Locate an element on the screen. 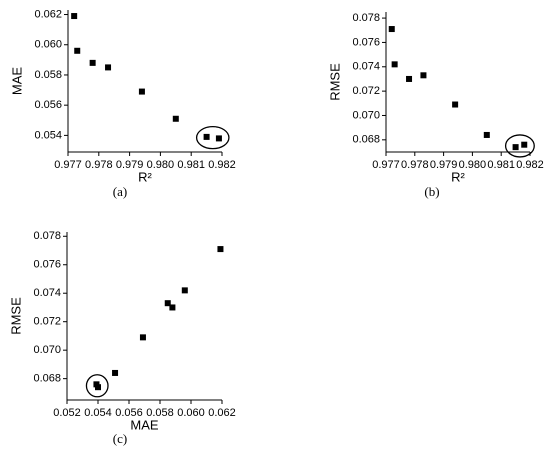 The image size is (550, 451). caption: (a) is located at coordinates (120, 191).